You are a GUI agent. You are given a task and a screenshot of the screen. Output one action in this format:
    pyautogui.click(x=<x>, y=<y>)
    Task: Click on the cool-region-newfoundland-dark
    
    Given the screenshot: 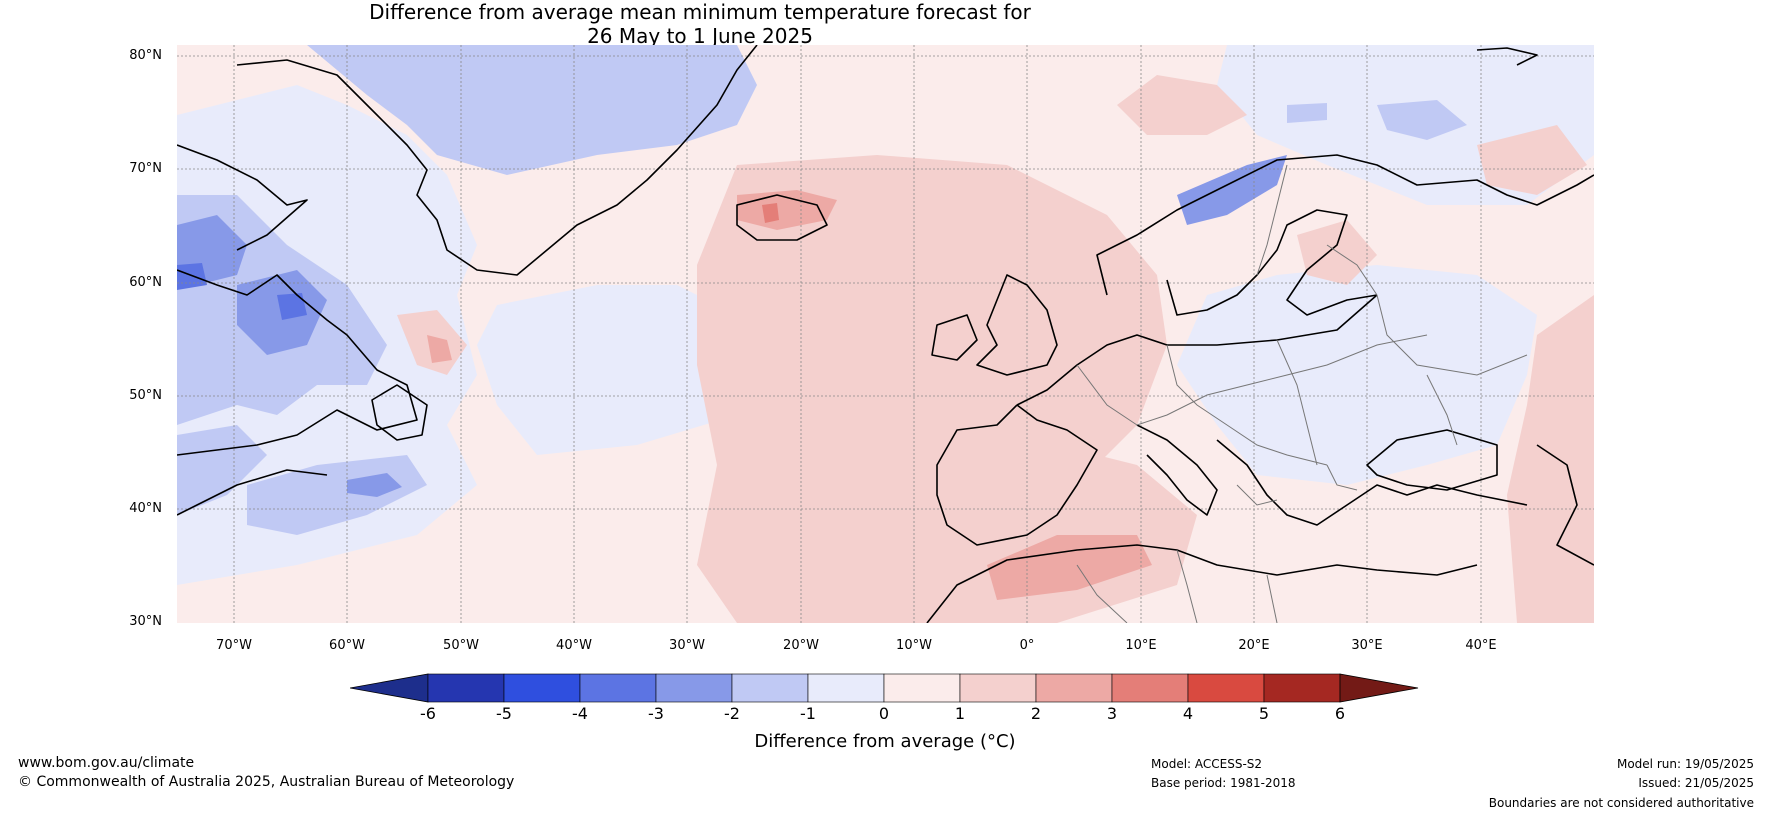 What is the action you would take?
    pyautogui.click(x=374, y=485)
    